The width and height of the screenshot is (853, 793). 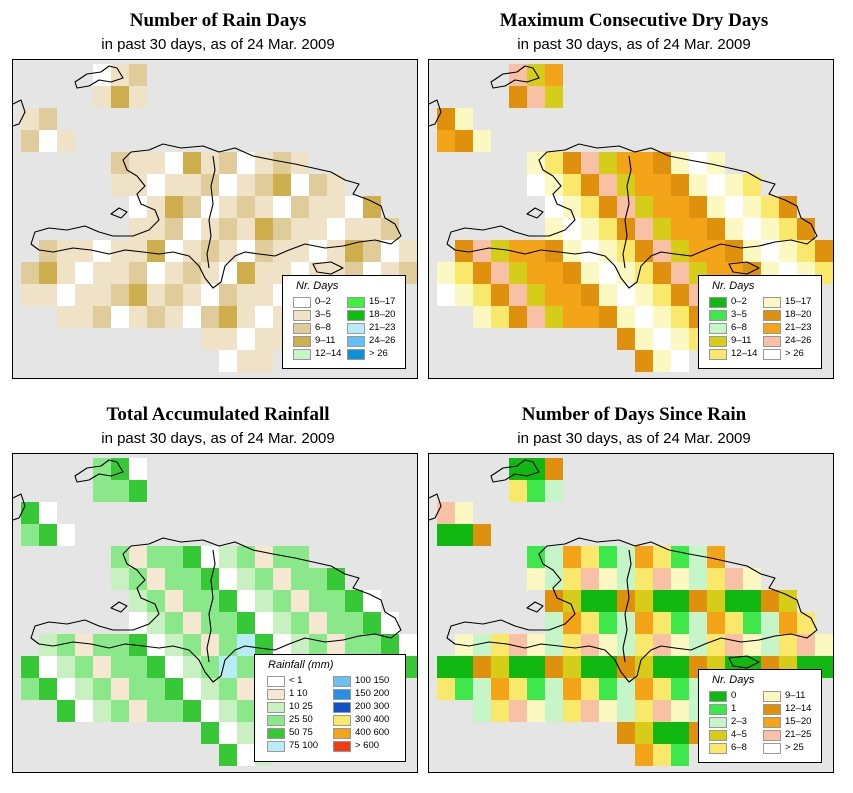 What do you see at coordinates (739, 721) in the screenshot?
I see `legend-label: 2–3` at bounding box center [739, 721].